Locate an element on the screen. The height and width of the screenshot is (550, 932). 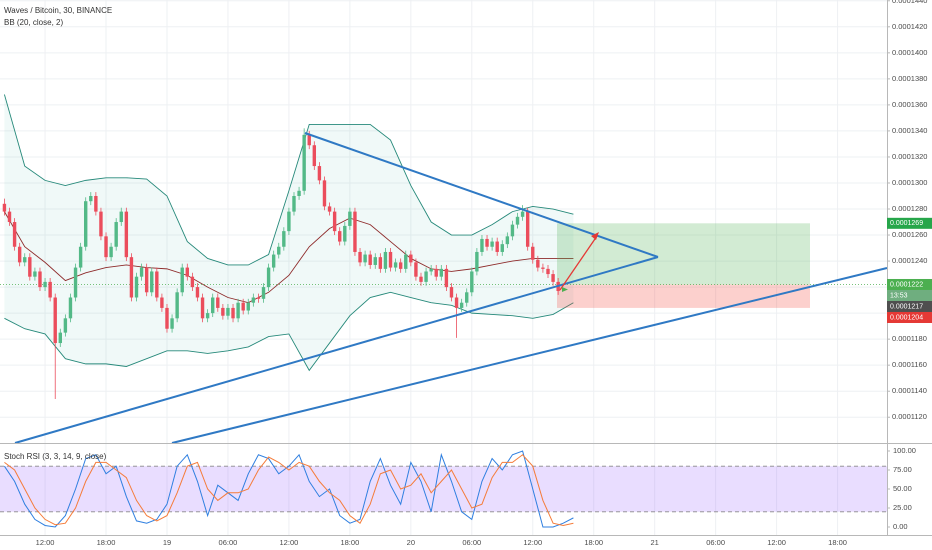
y-tick-label: 0.0001160 is located at coordinates (909, 364).